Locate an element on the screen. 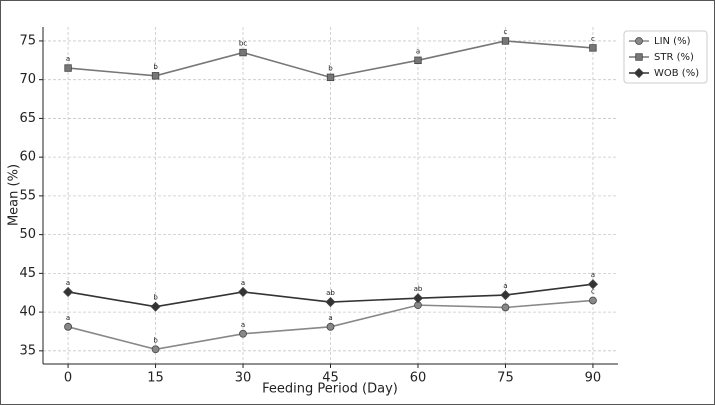 This screenshot has height=405, width=715. y-tick-label: 50 is located at coordinates (27, 234).